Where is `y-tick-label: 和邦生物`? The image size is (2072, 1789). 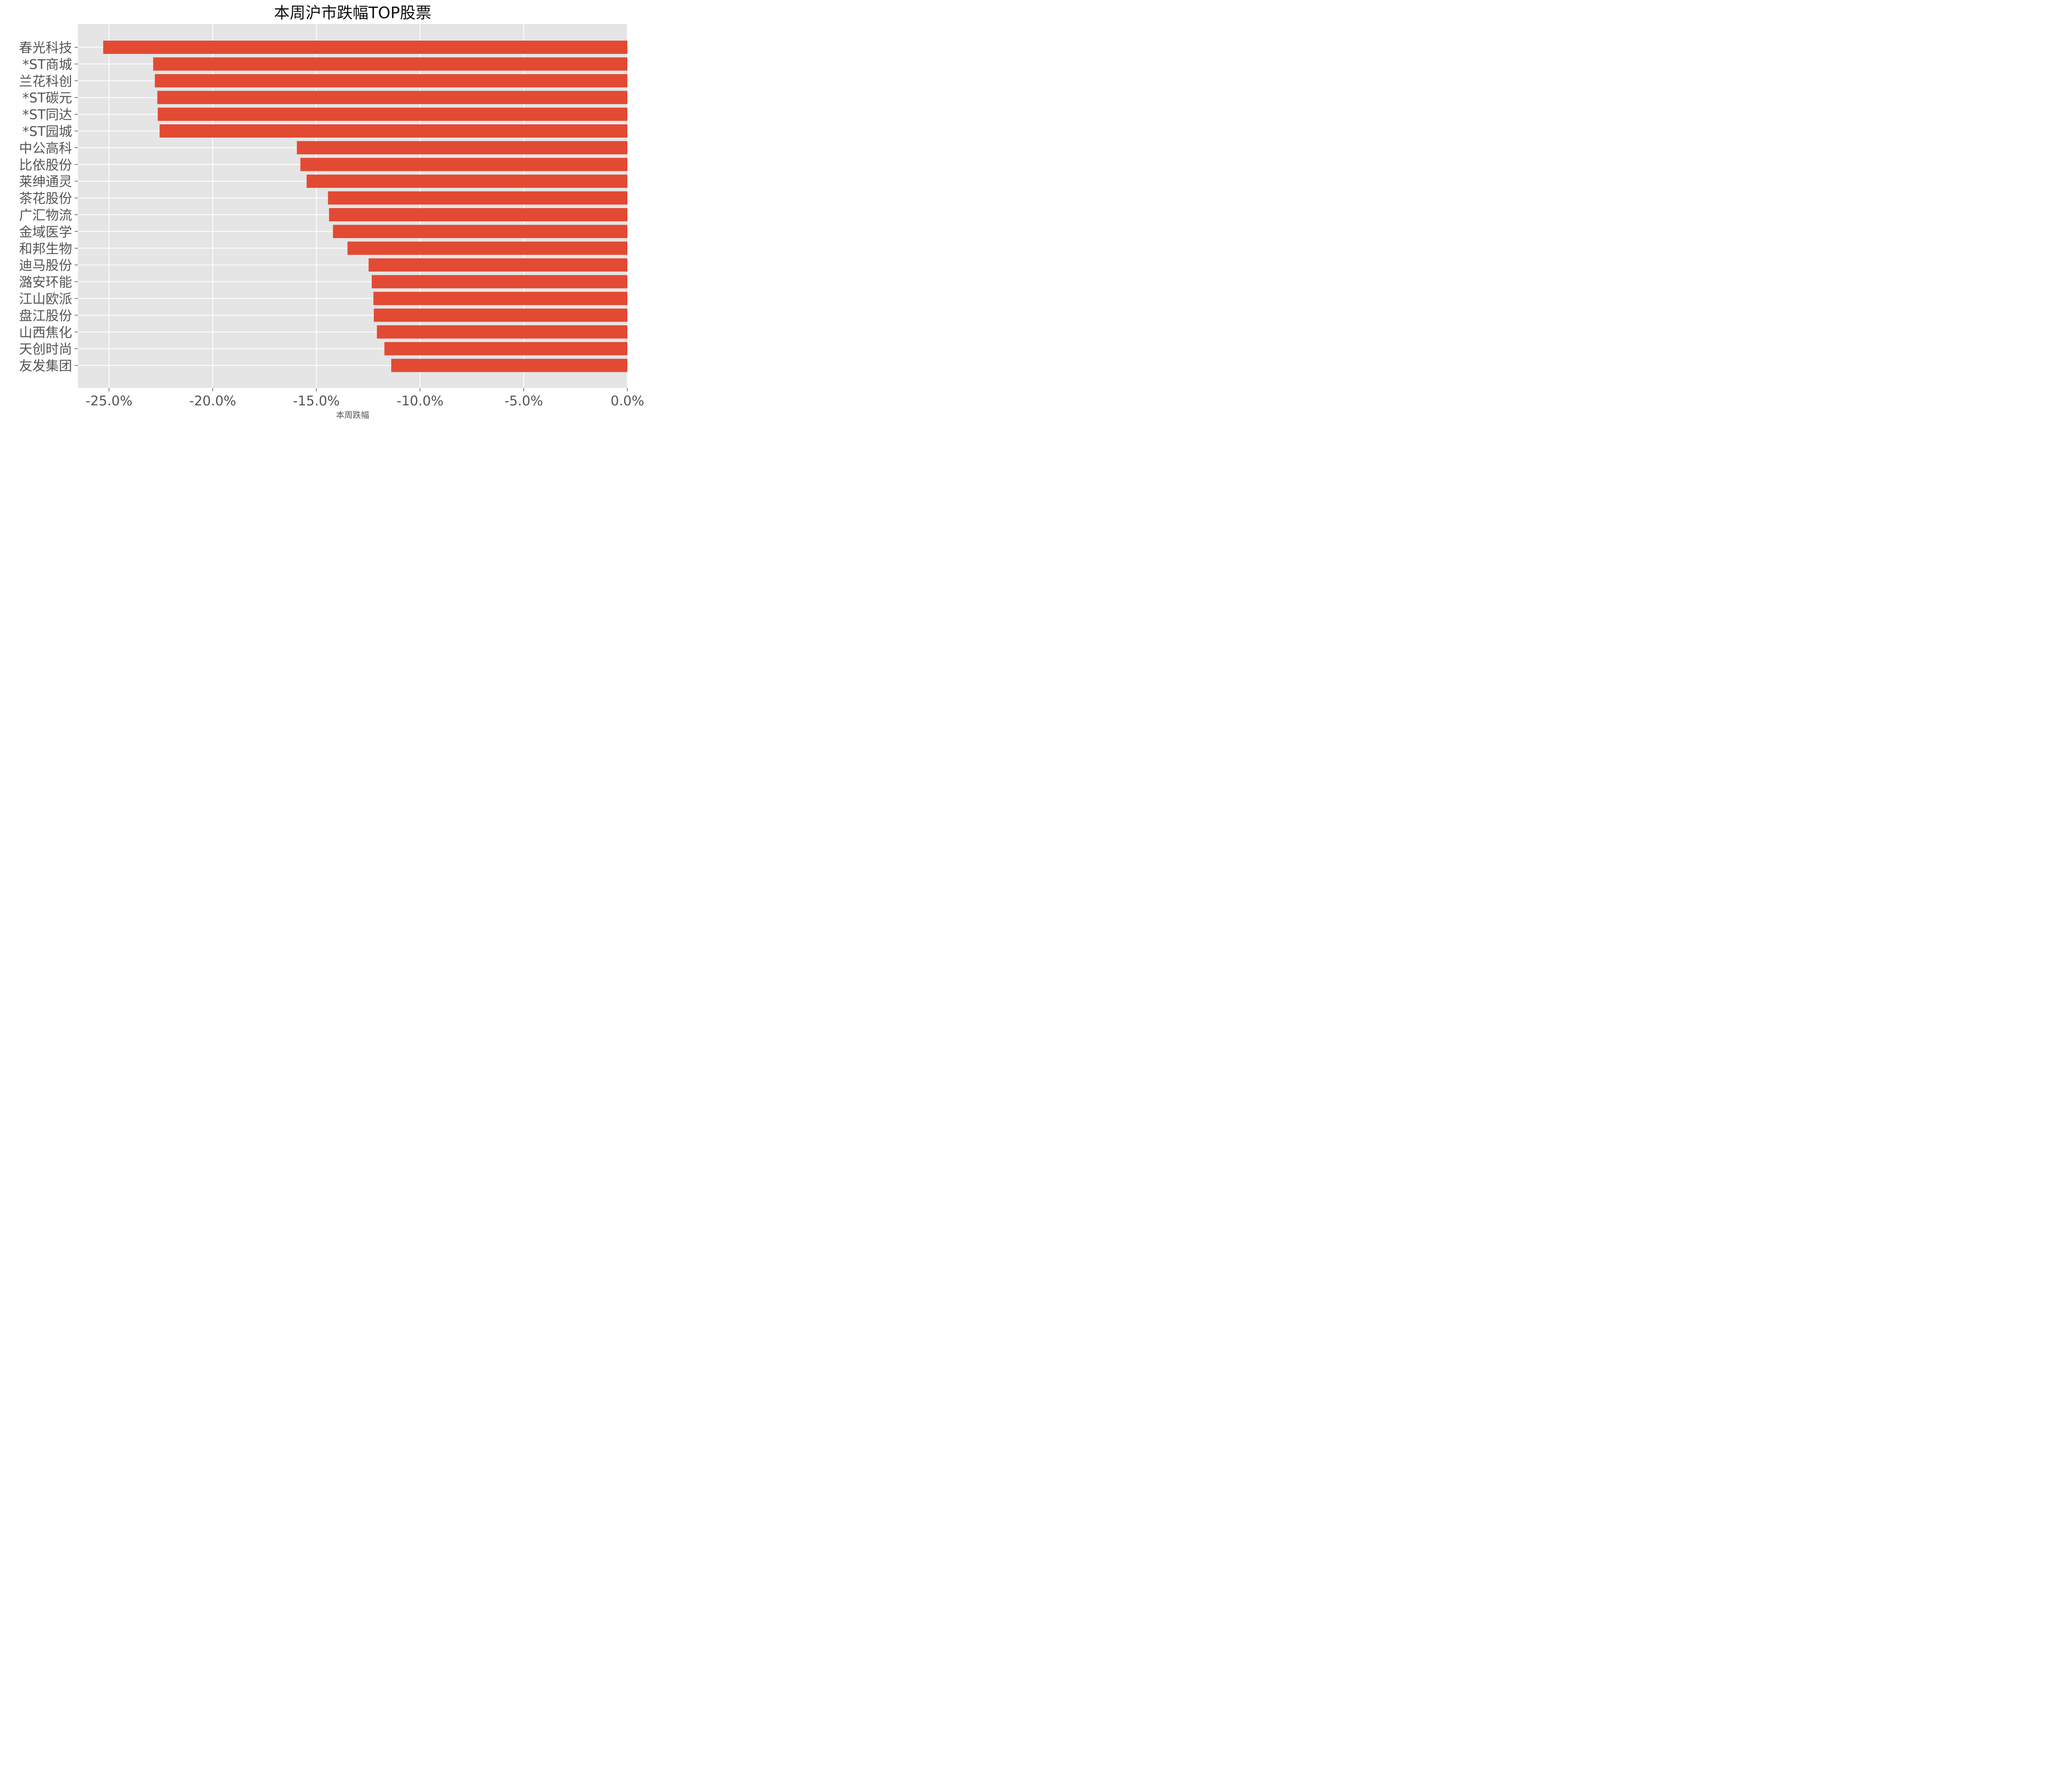
y-tick-label: 和邦生物 is located at coordinates (45, 249).